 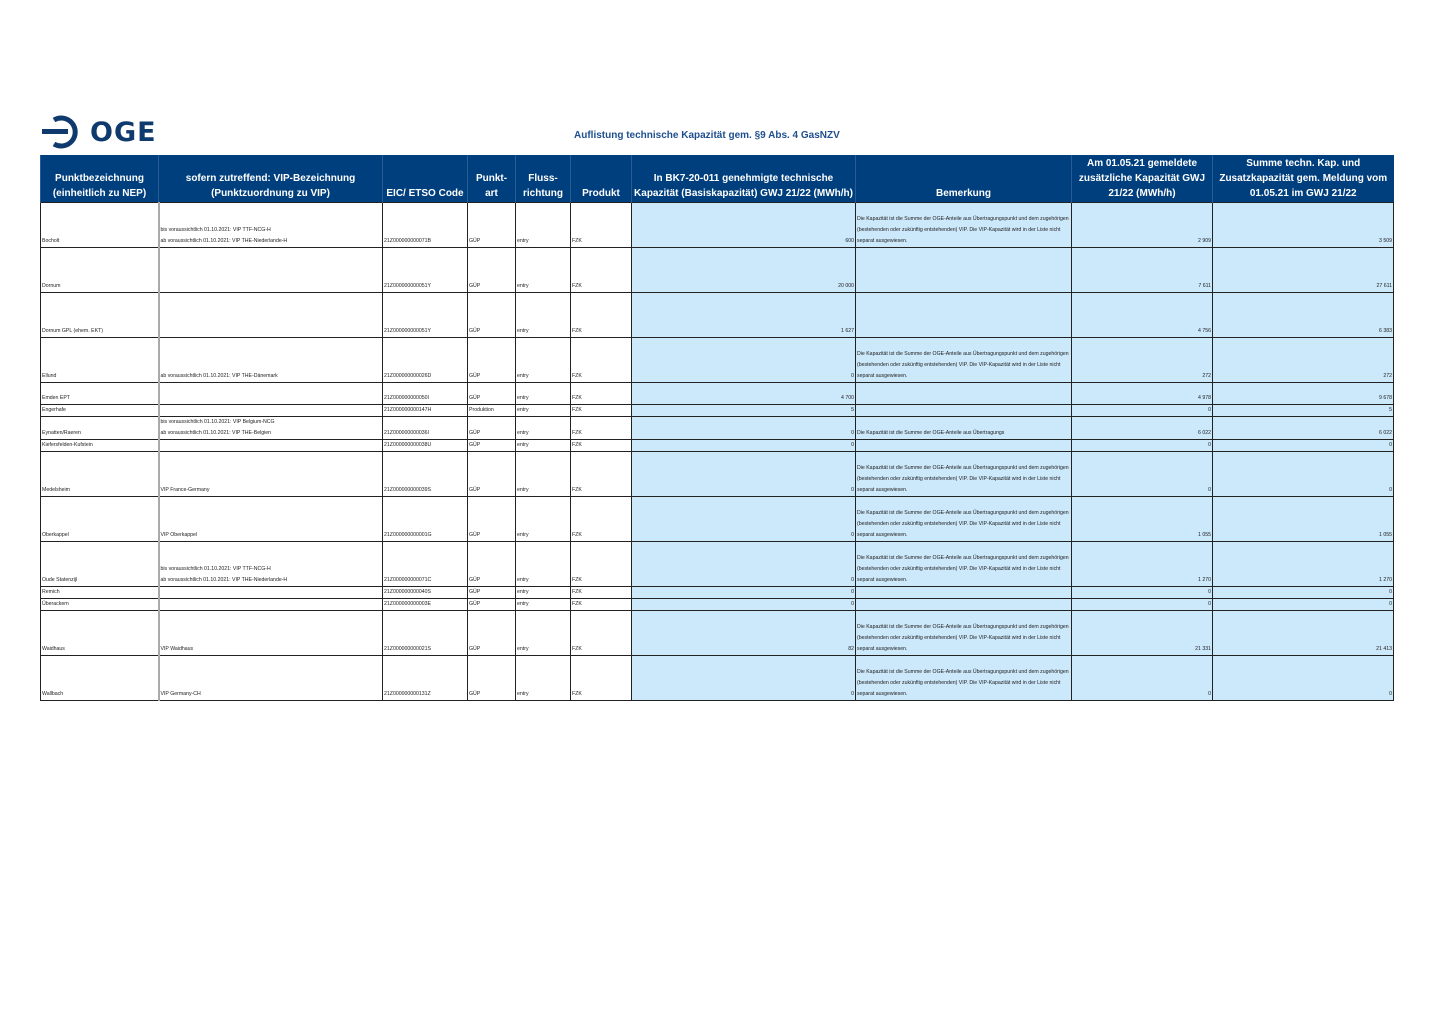 I want to click on cell-summe: 21 413, so click(x=1303, y=633).